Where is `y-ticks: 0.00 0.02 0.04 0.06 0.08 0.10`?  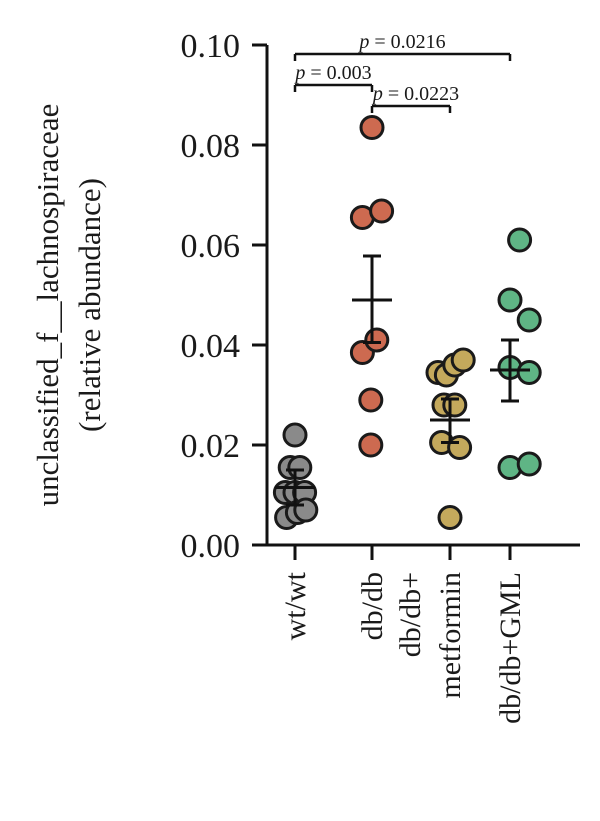 y-ticks: 0.00 0.02 0.04 0.06 0.08 0.10 is located at coordinates (224, 296).